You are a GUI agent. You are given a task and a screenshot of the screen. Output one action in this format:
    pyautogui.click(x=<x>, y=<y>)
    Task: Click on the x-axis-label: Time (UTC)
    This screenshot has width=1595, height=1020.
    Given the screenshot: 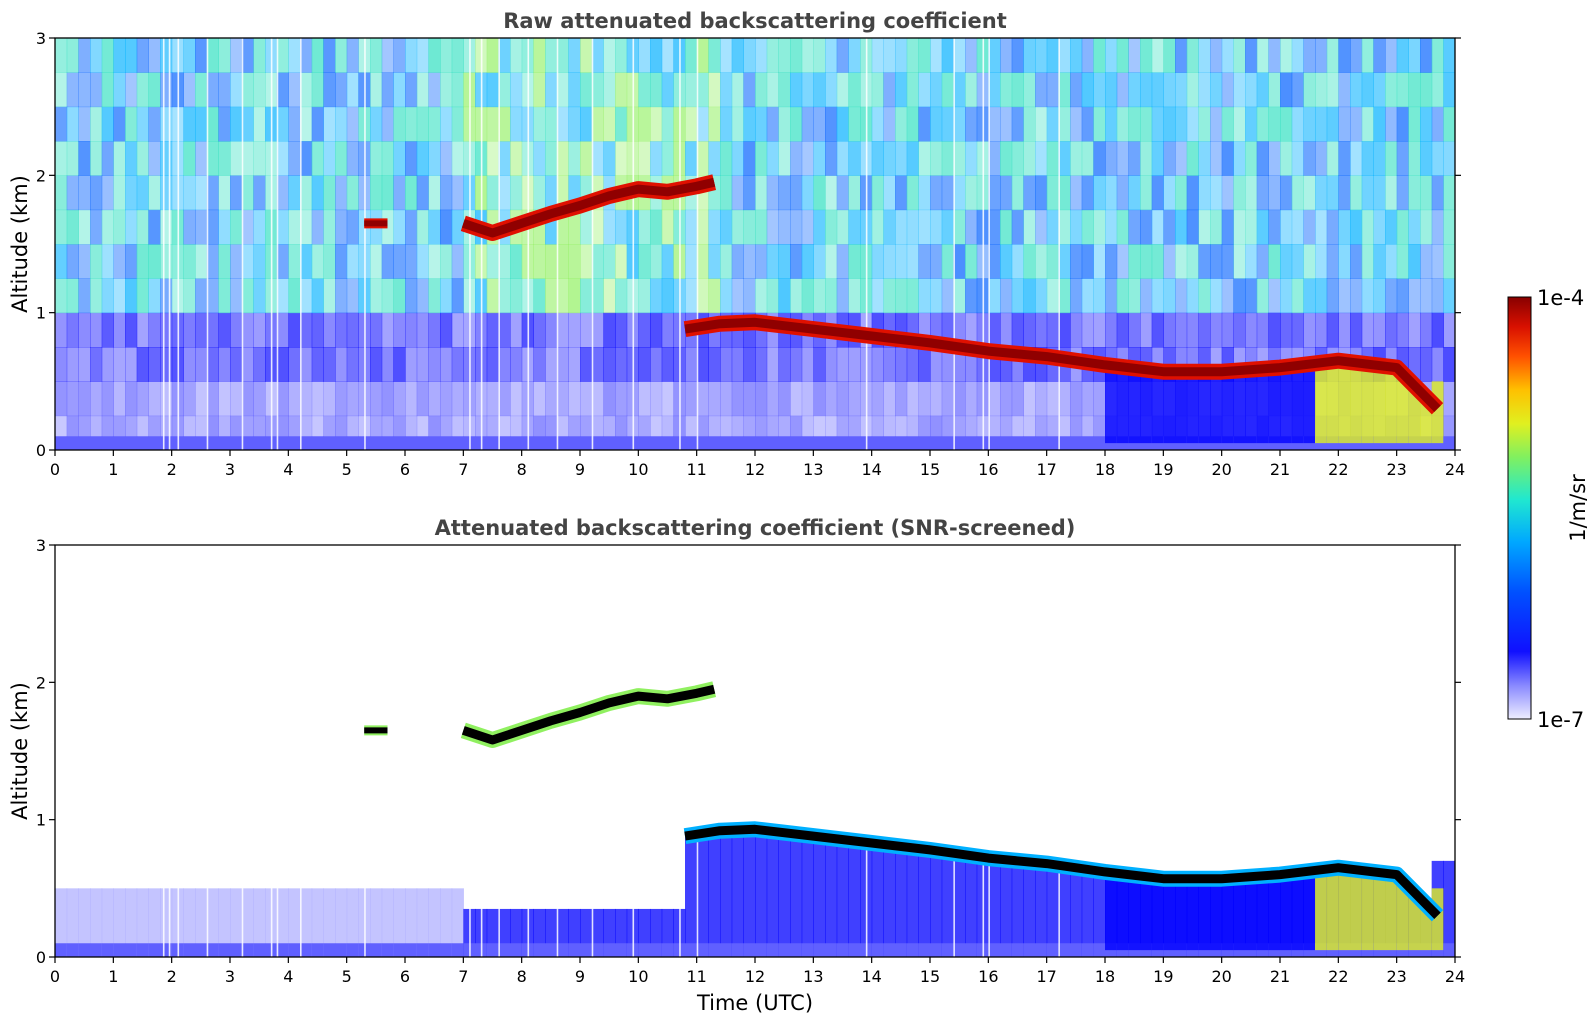 What is the action you would take?
    pyautogui.click(x=754, y=1003)
    